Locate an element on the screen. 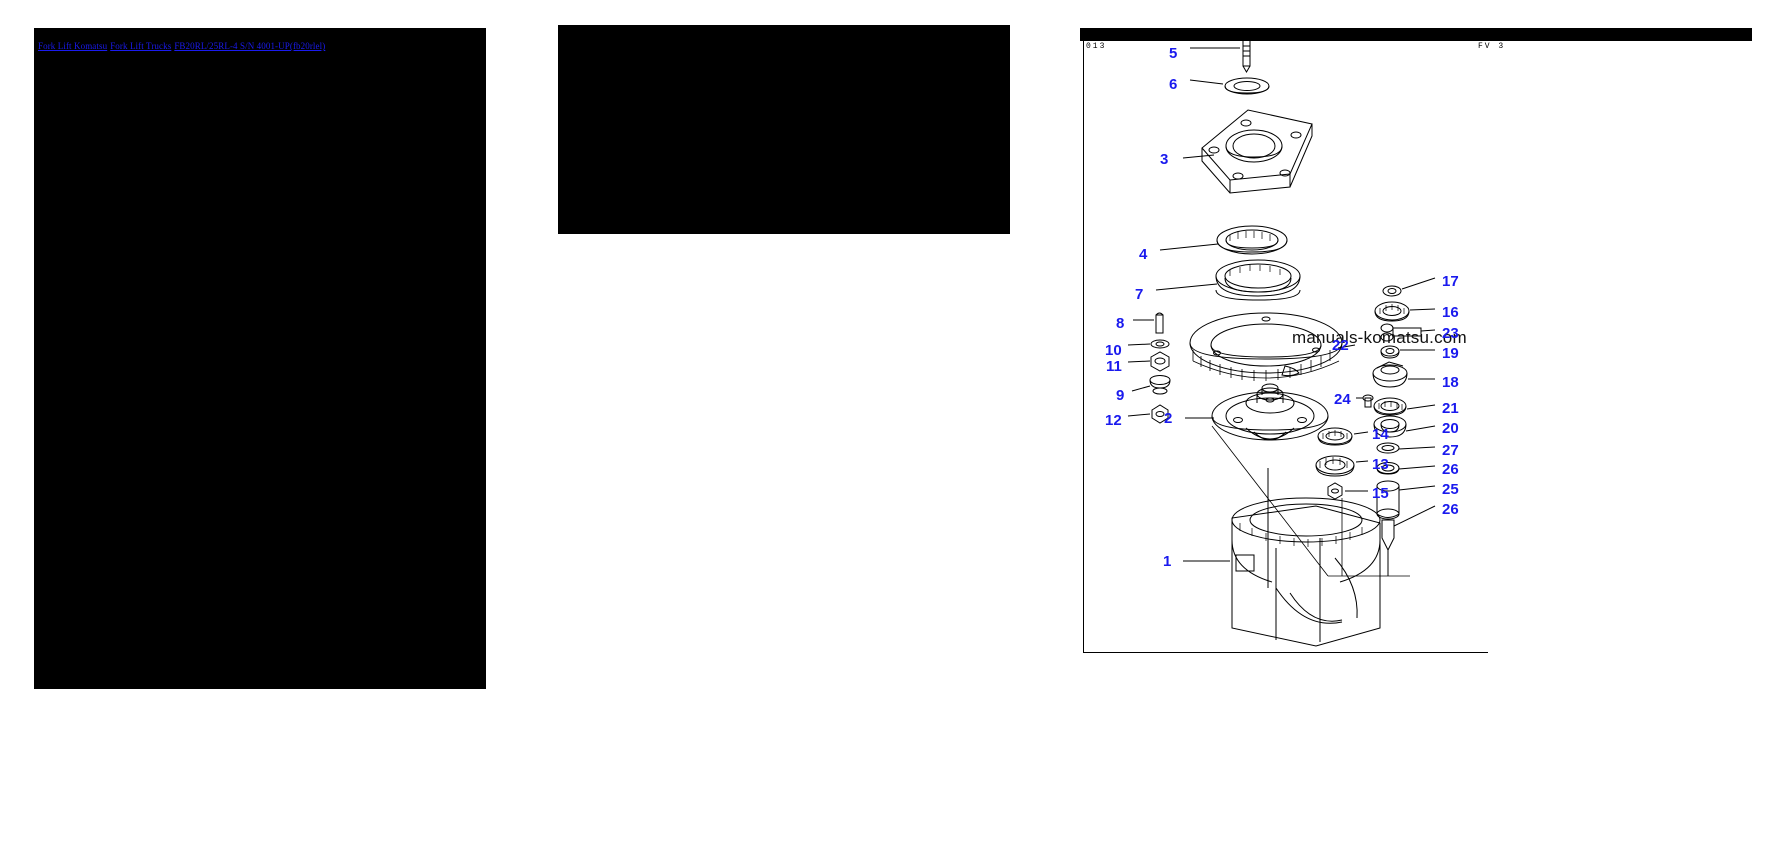 This screenshot has height=842, width=1785. part-callout-4: 4 is located at coordinates (1143, 254).